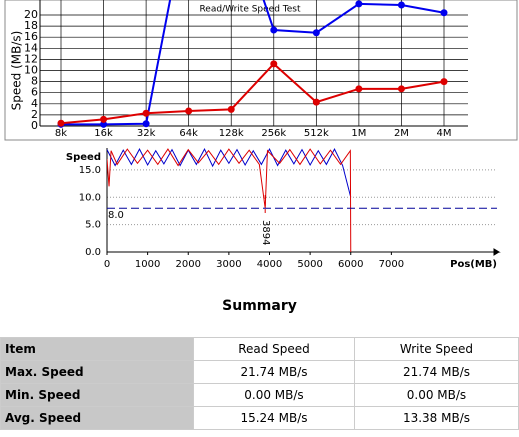 The width and height of the screenshot is (519, 437). Describe the element at coordinates (401, 133) in the screenshot. I see `x-tick-label: 2M` at that location.